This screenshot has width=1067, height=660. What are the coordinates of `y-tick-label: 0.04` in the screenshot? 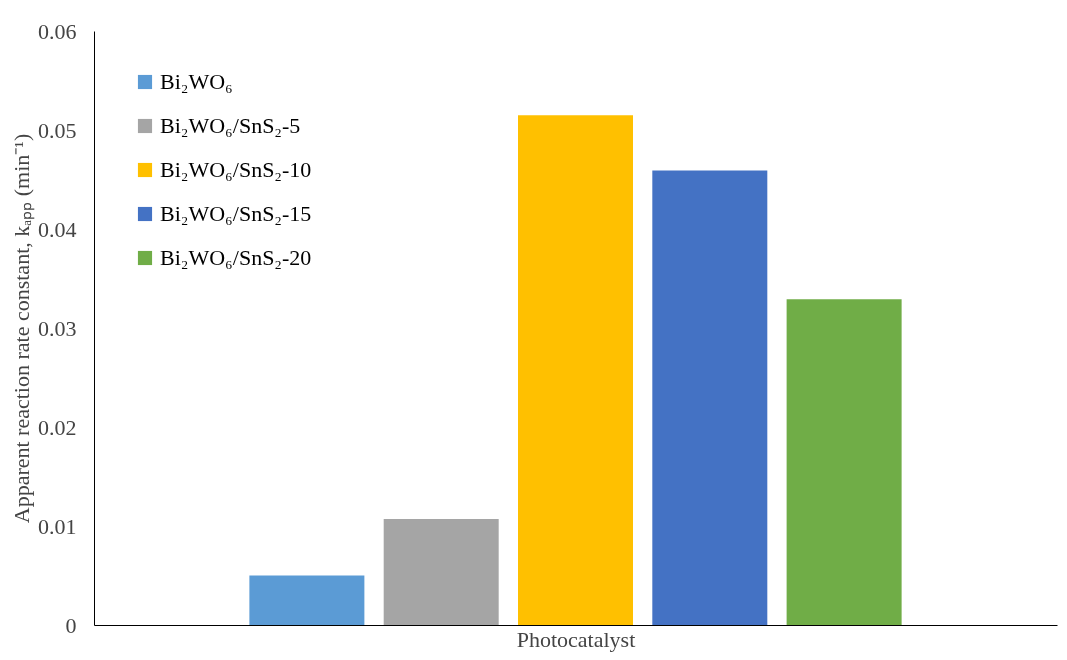 It's located at (57, 229).